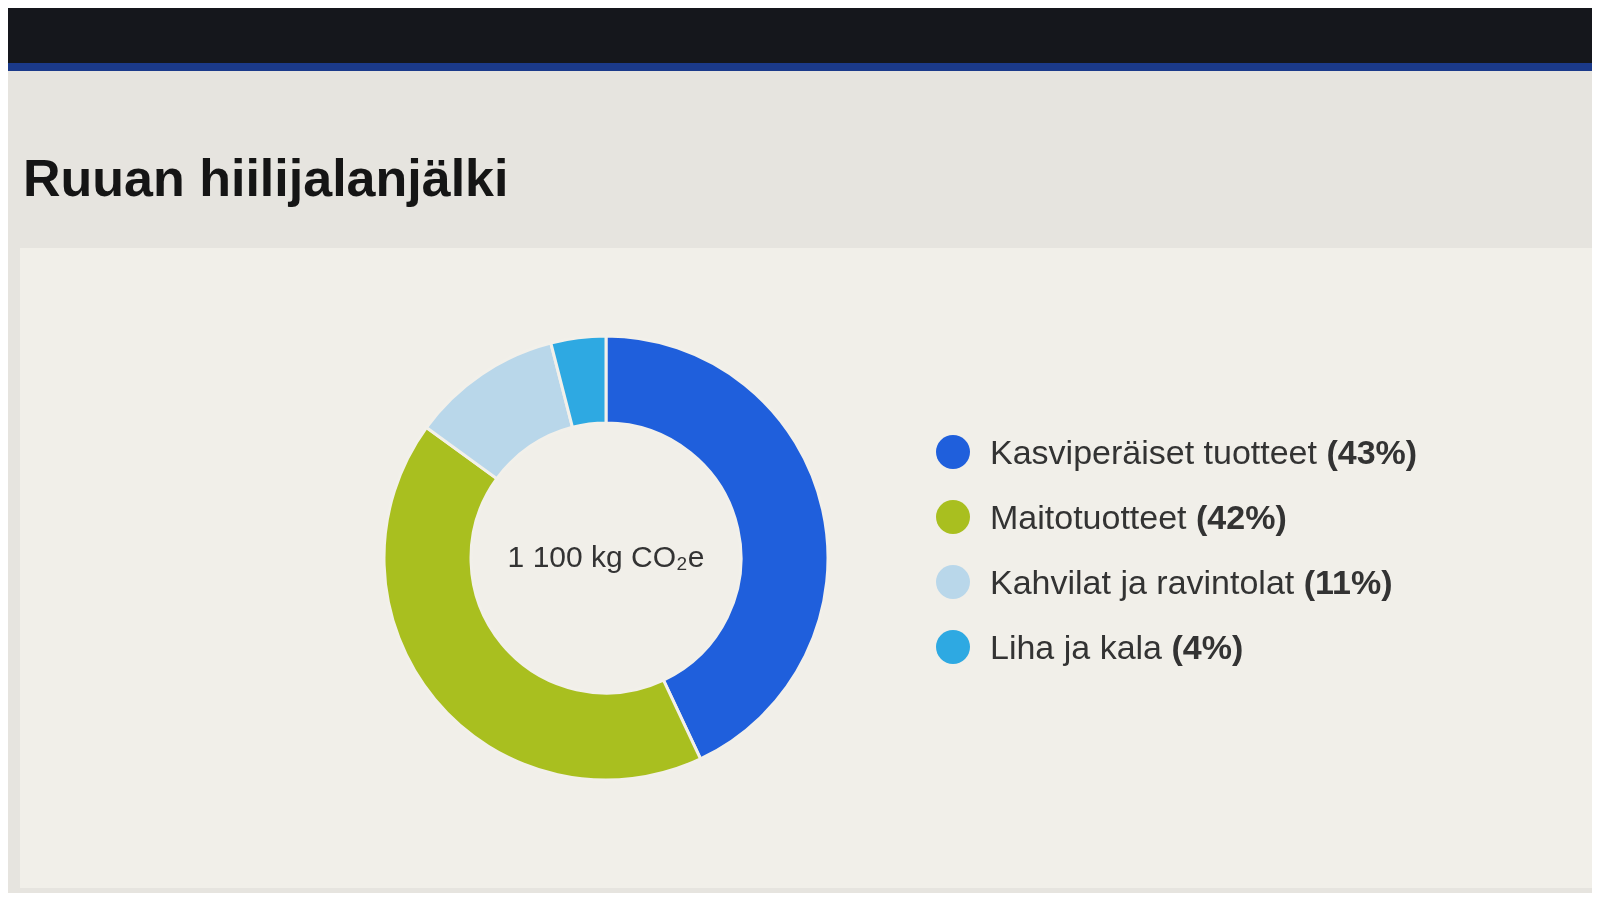 The width and height of the screenshot is (1600, 901). What do you see at coordinates (1207, 647) in the screenshot?
I see `data-label: (4%)` at bounding box center [1207, 647].